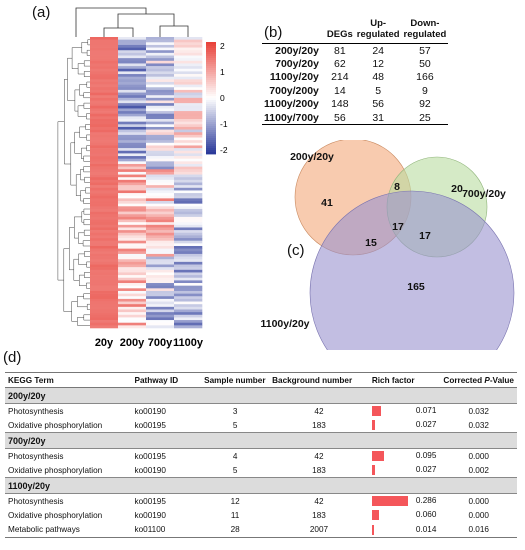  I want to click on down-value: 92, so click(425, 104).